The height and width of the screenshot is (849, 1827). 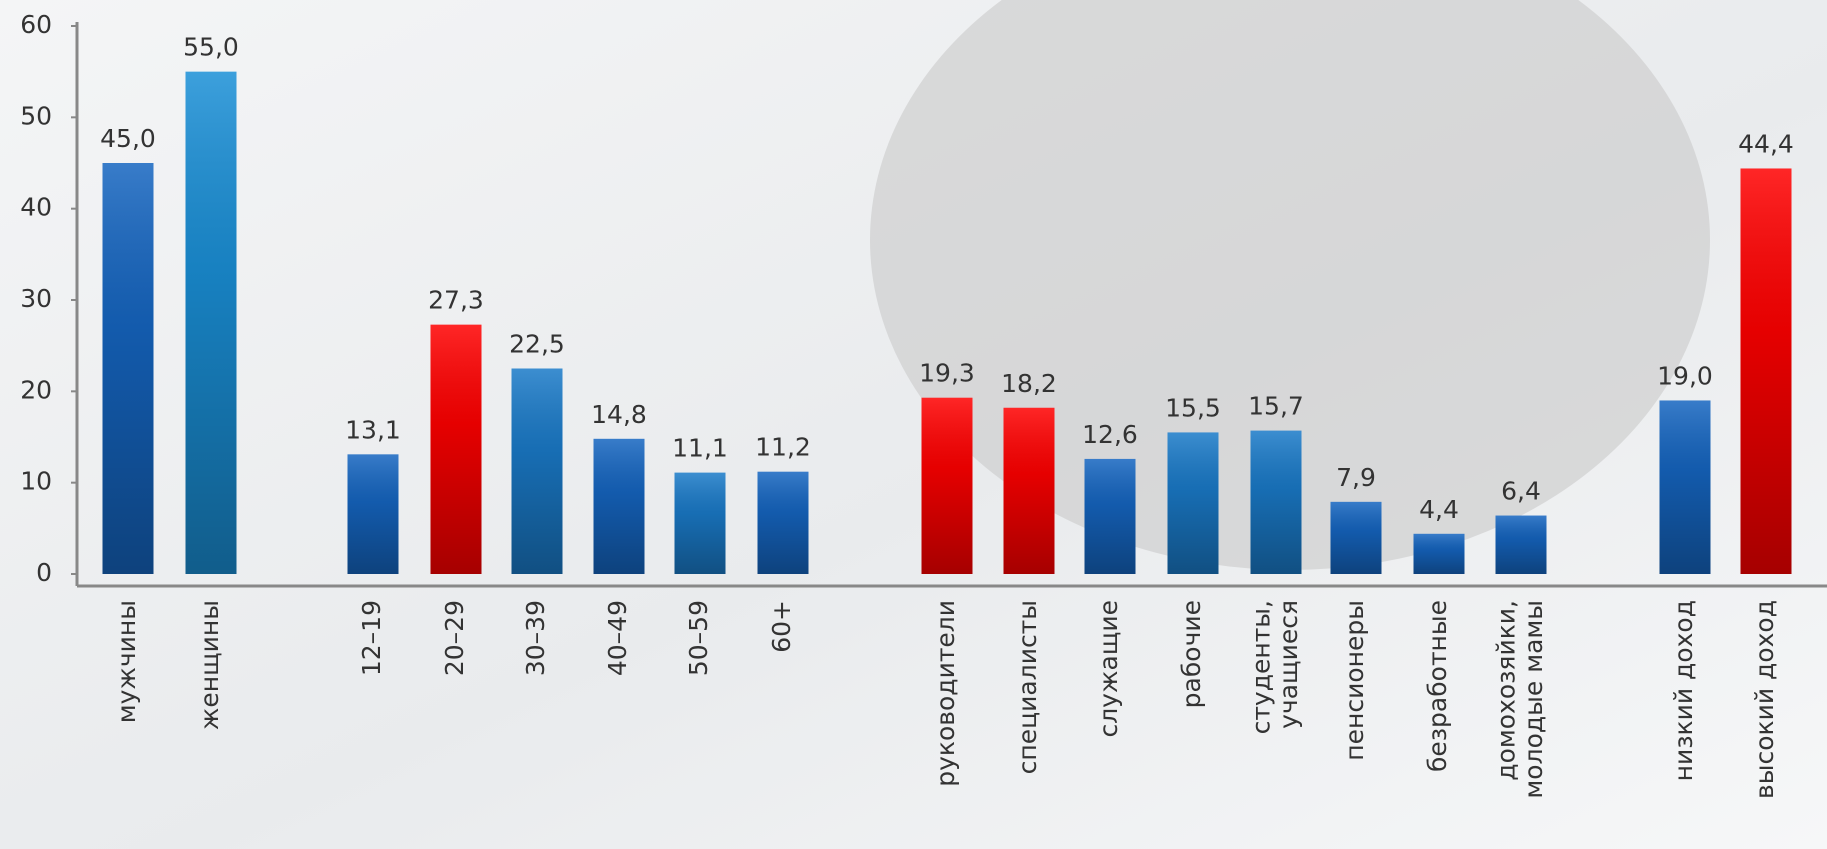 What do you see at coordinates (126, 661) in the screenshot?
I see `x-tick-label: мужчины` at bounding box center [126, 661].